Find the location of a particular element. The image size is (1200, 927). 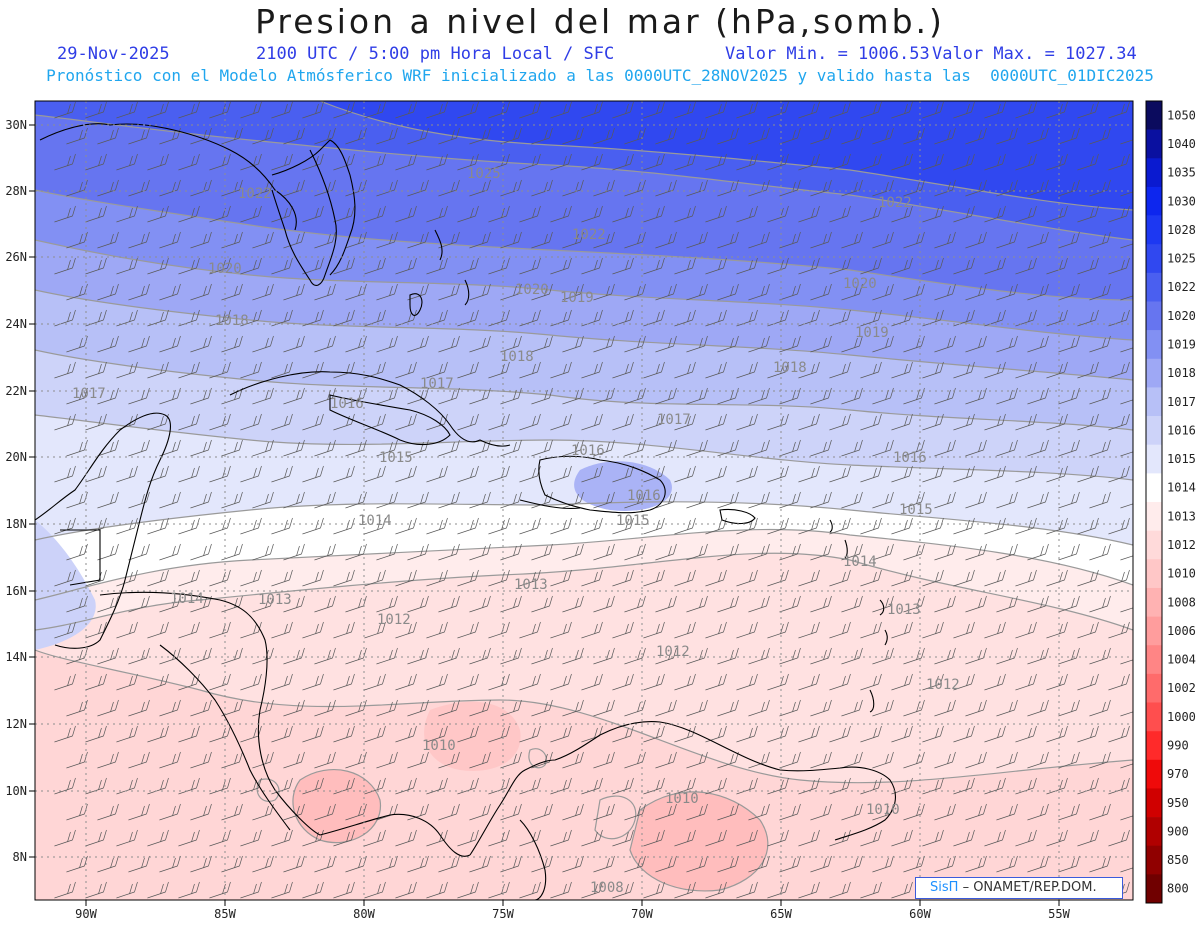

isobar-label: 1025 is located at coordinates (484, 174).